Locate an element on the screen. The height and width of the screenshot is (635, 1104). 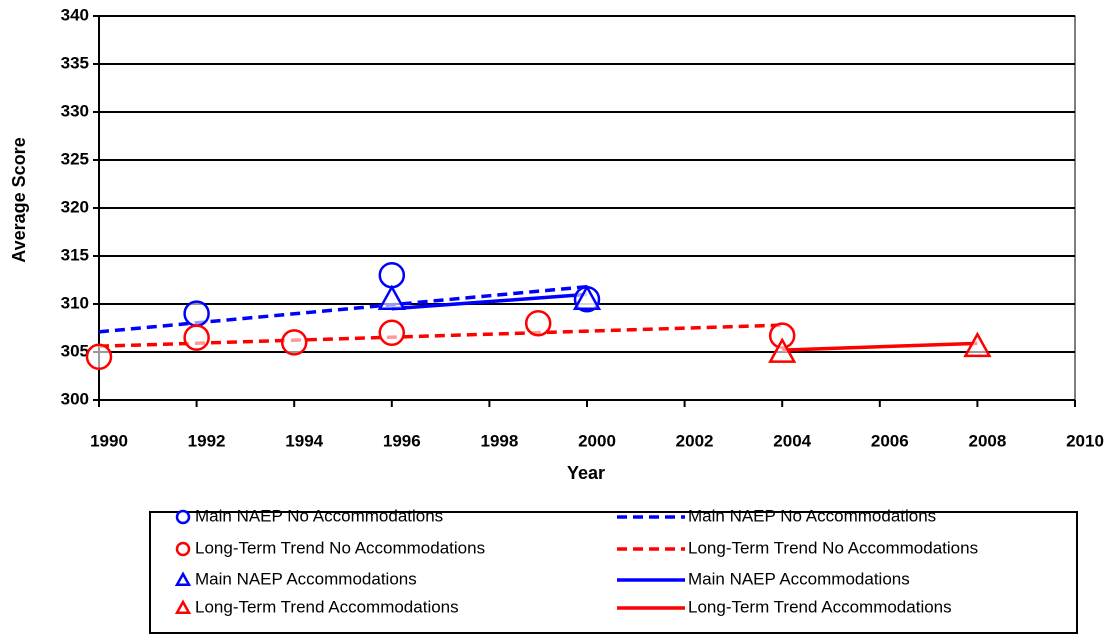
y-tick-label: 300 is located at coordinates (75, 398).